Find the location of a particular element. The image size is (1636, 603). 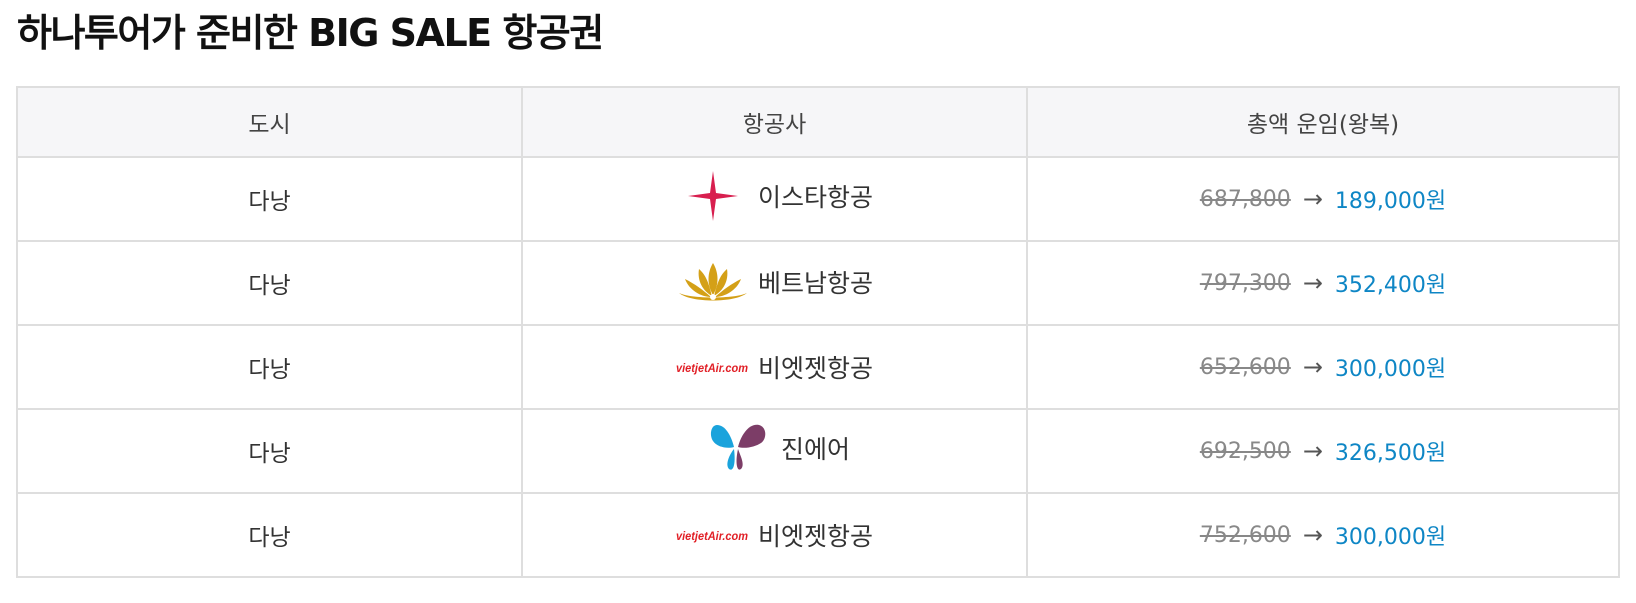

sale-price-value: 189,000 is located at coordinates (1380, 201).